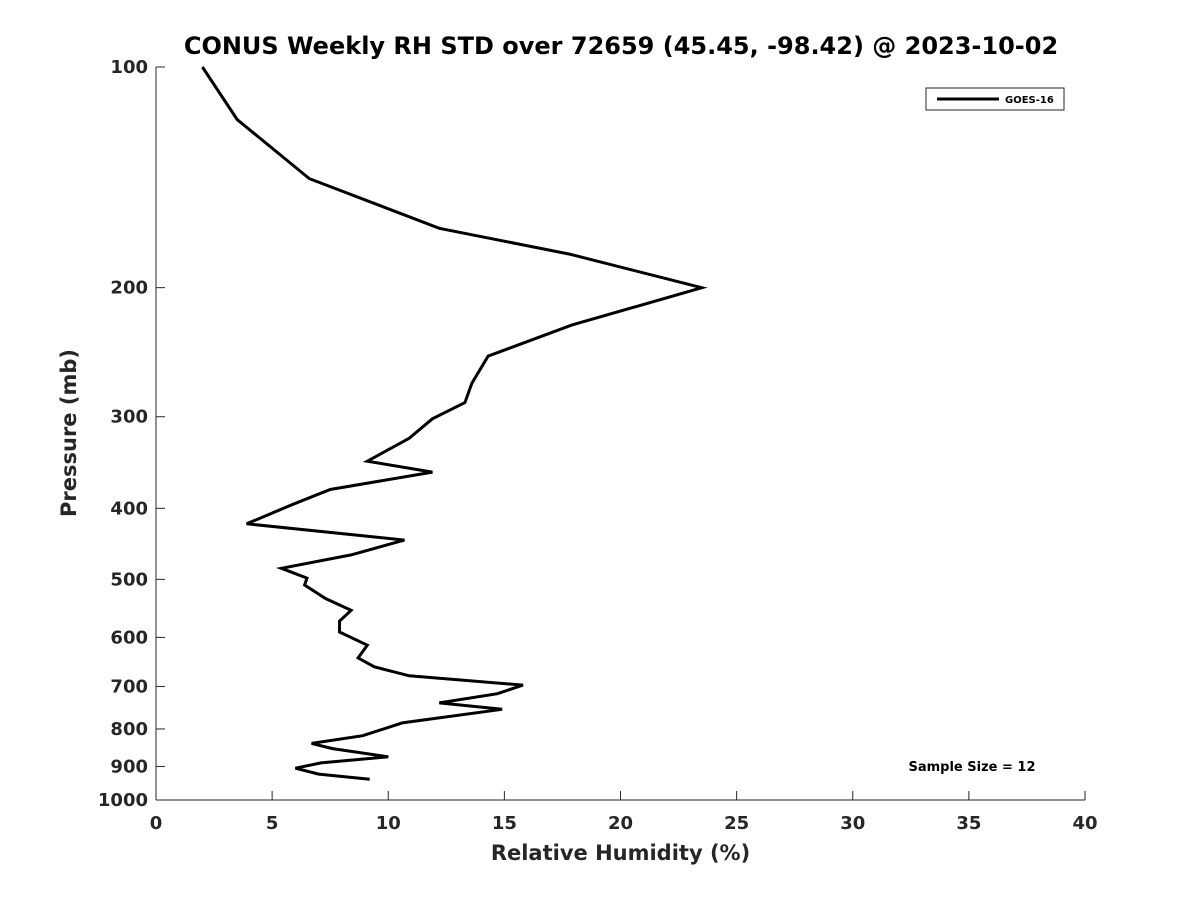 The image size is (1200, 900). I want to click on x-ticks: 0 5 10 15 20 25 30 35 40, so click(624, 812).